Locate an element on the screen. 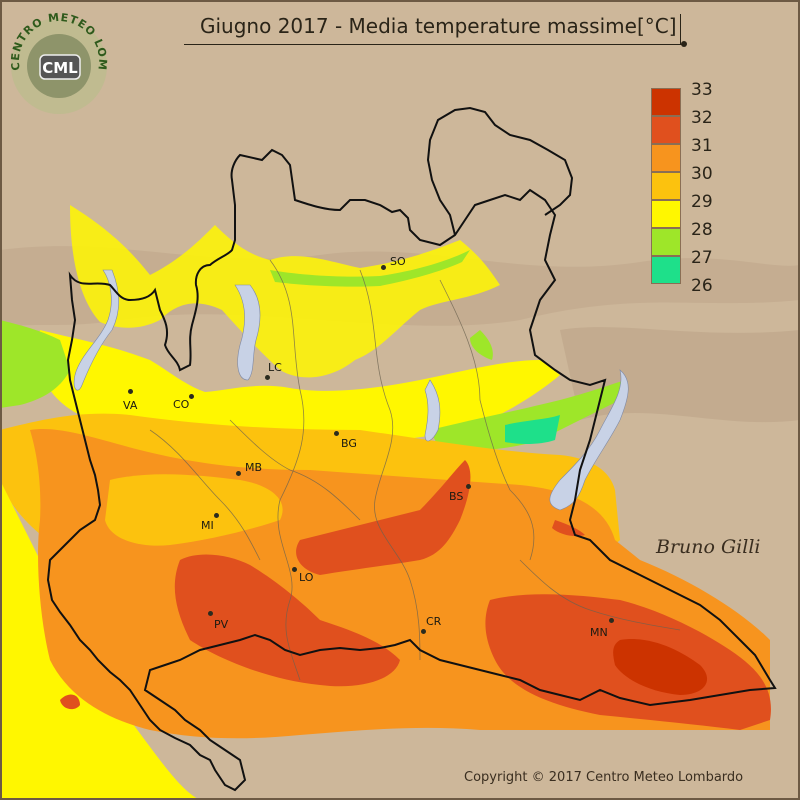 The width and height of the screenshot is (800, 800). city-label: SO is located at coordinates (398, 261).